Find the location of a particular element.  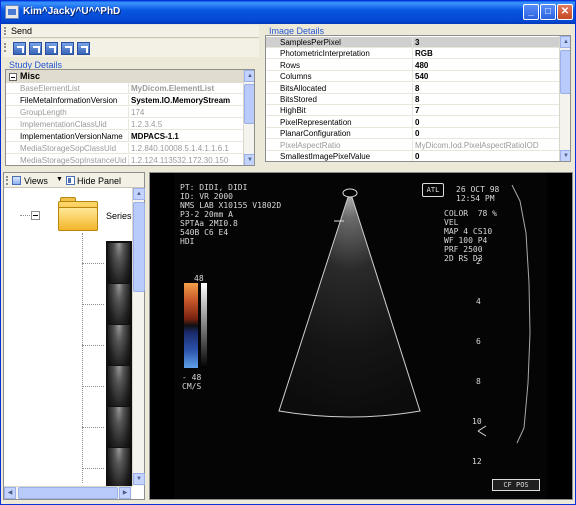

image-property-row: SmallestImagePixelValue 0 is located at coordinates (412, 156).